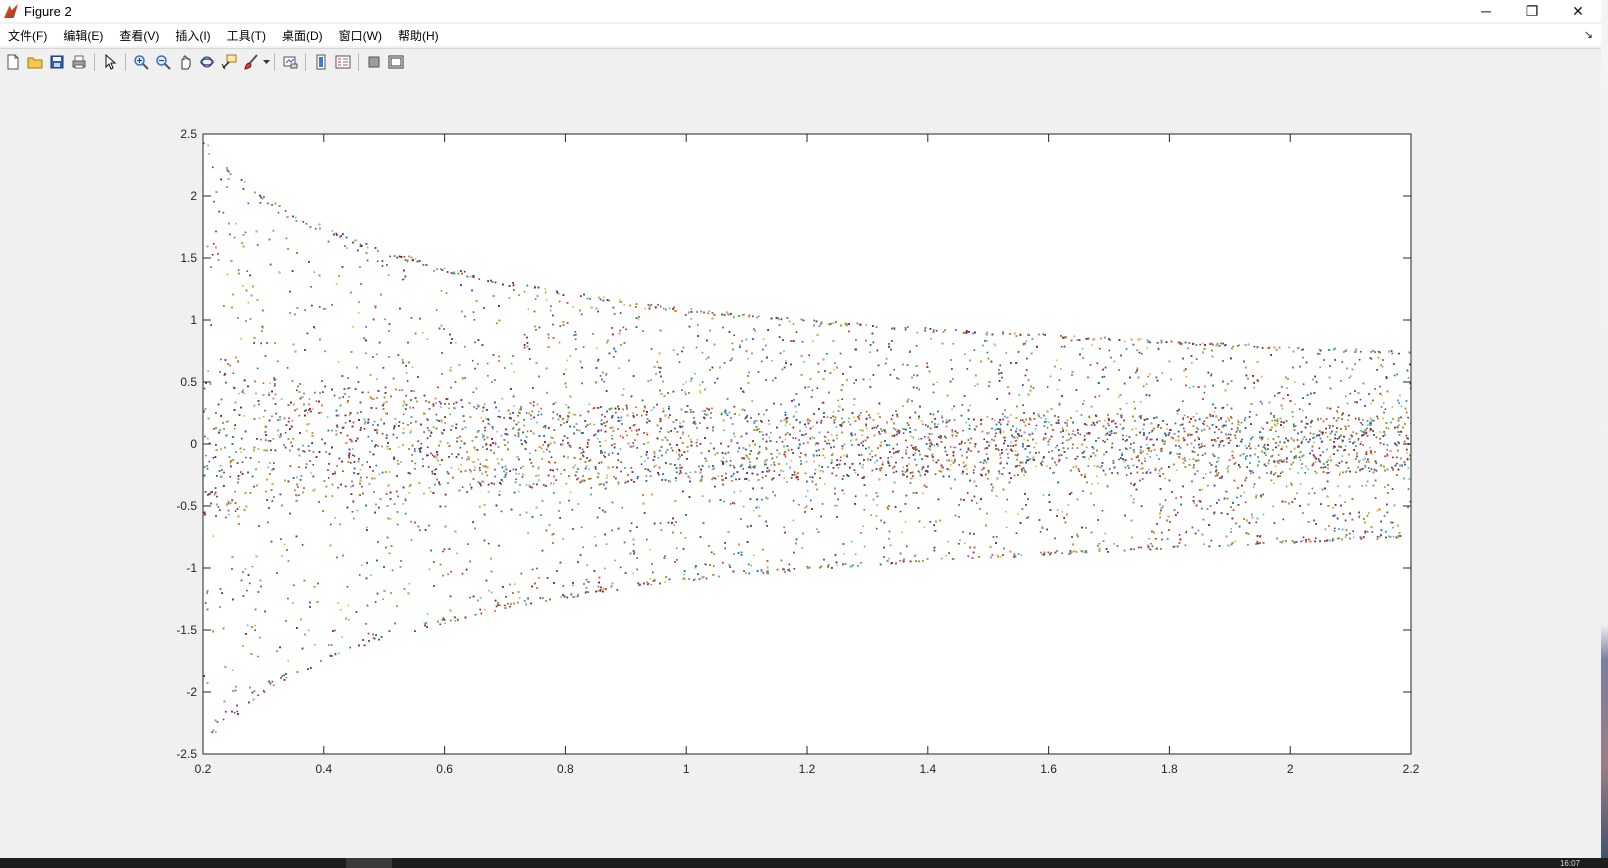 Image resolution: width=1608 pixels, height=868 pixels. What do you see at coordinates (321, 62) in the screenshot?
I see `colorbar-icon` at bounding box center [321, 62].